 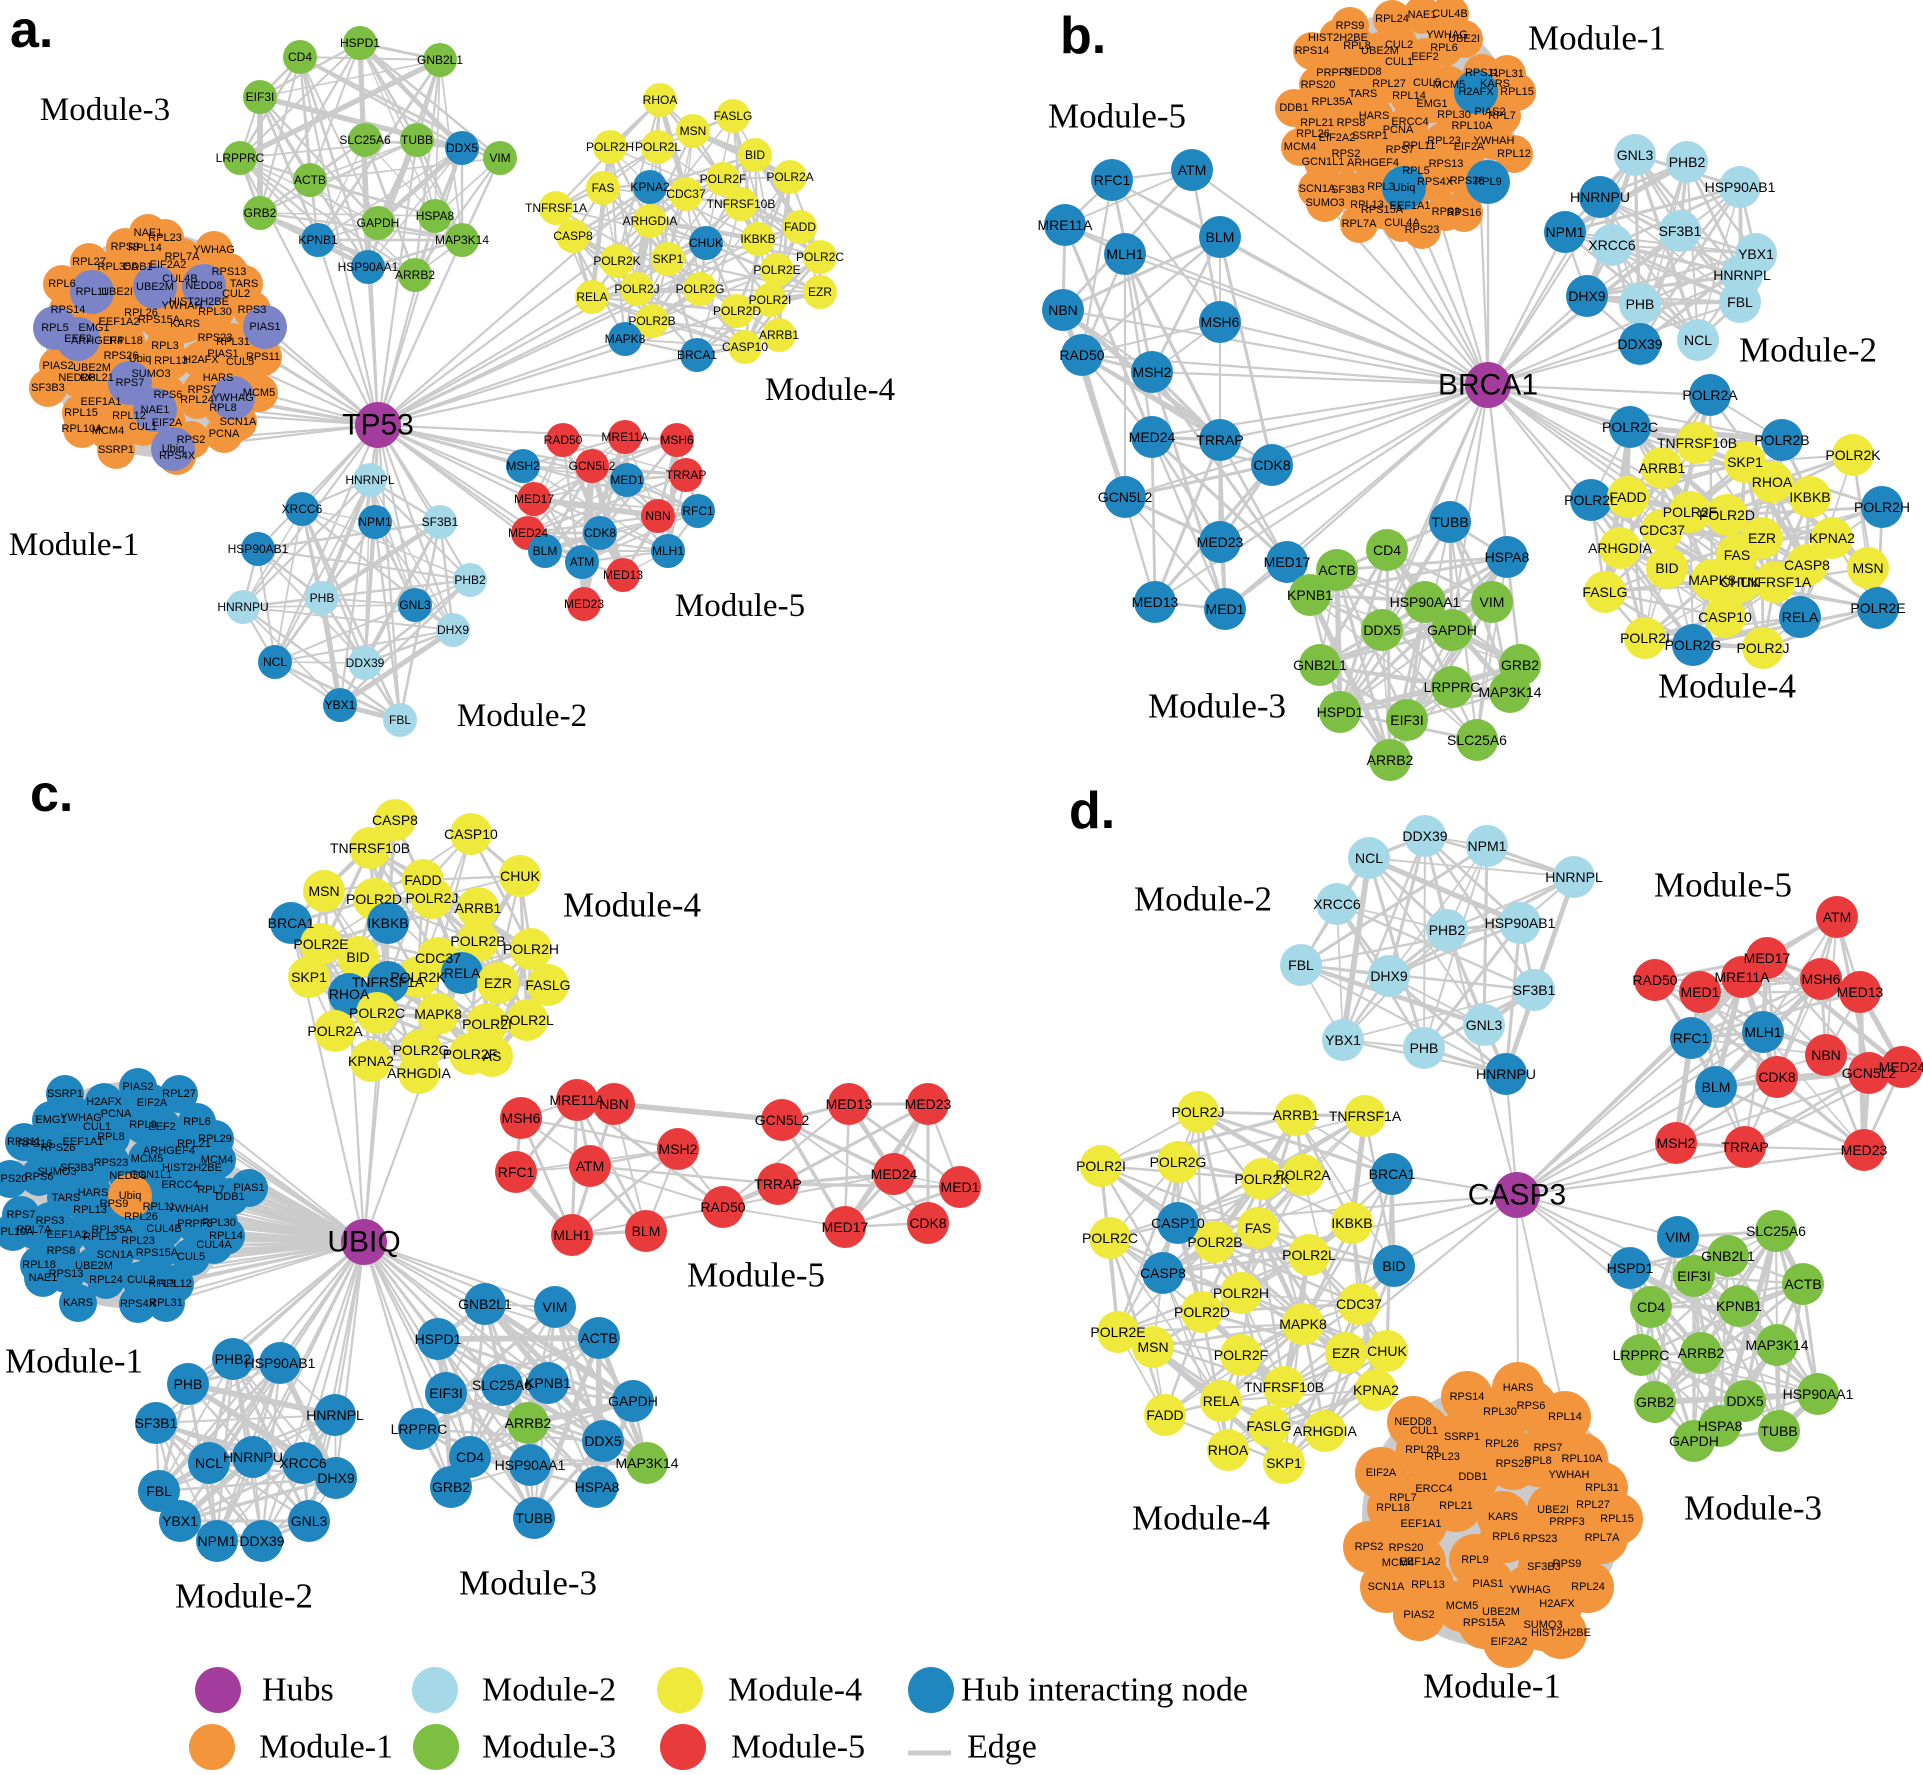 What do you see at coordinates (614, 1104) in the screenshot?
I see `svg-text: NBN` at bounding box center [614, 1104].